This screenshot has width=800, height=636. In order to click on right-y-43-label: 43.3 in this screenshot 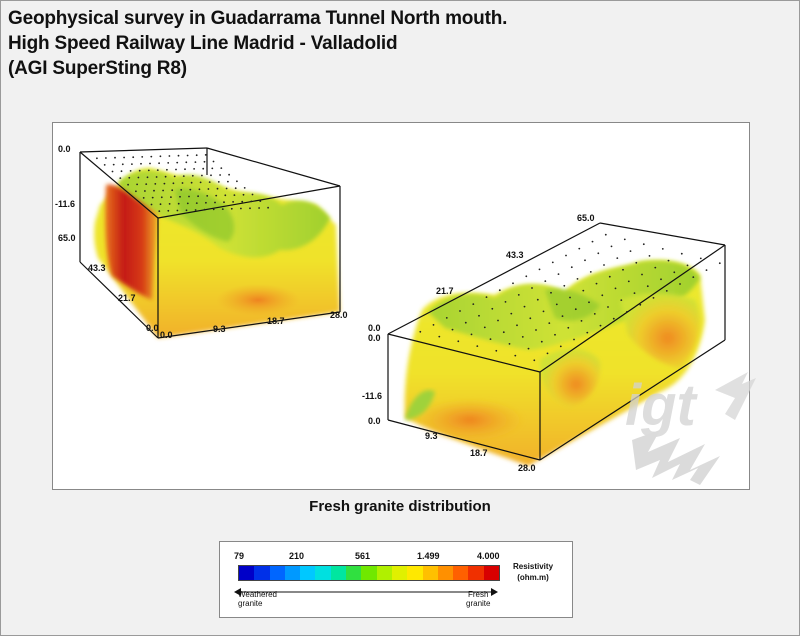, I will do `click(515, 255)`.